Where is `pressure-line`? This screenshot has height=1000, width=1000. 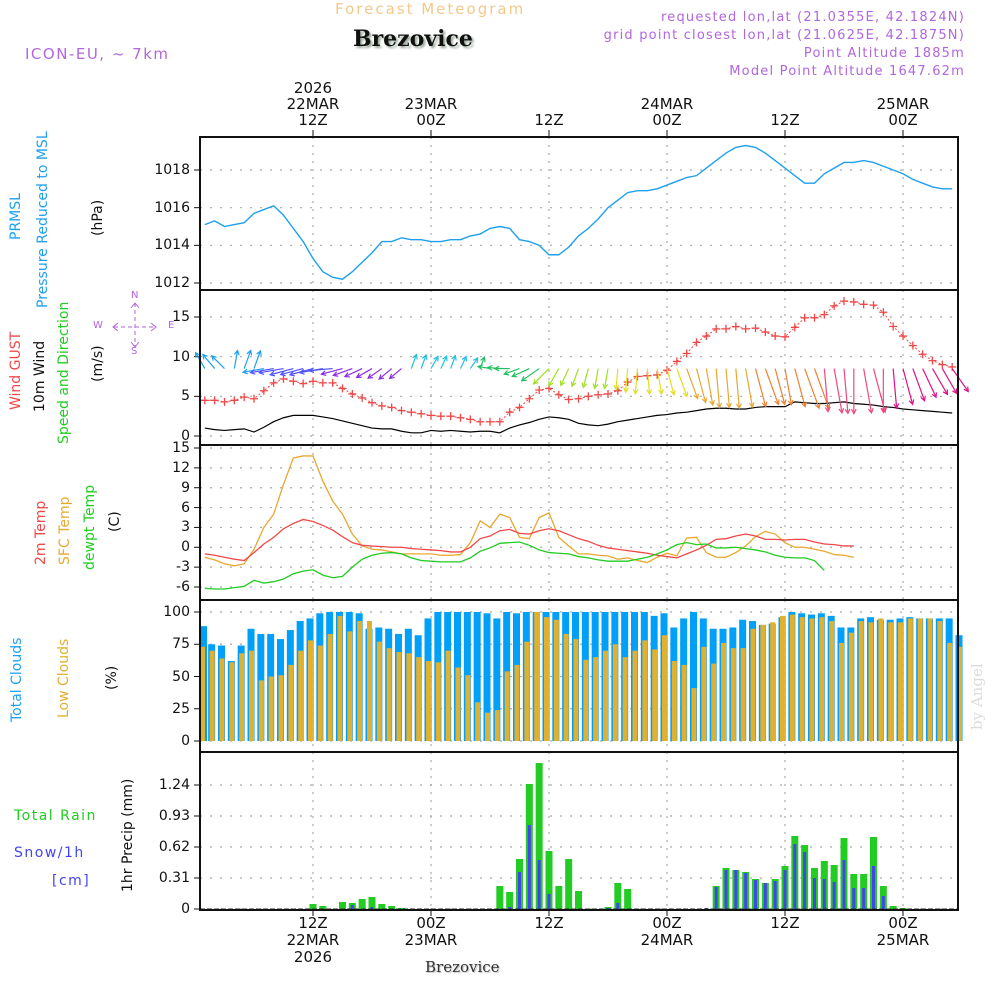
pressure-line is located at coordinates (578, 212).